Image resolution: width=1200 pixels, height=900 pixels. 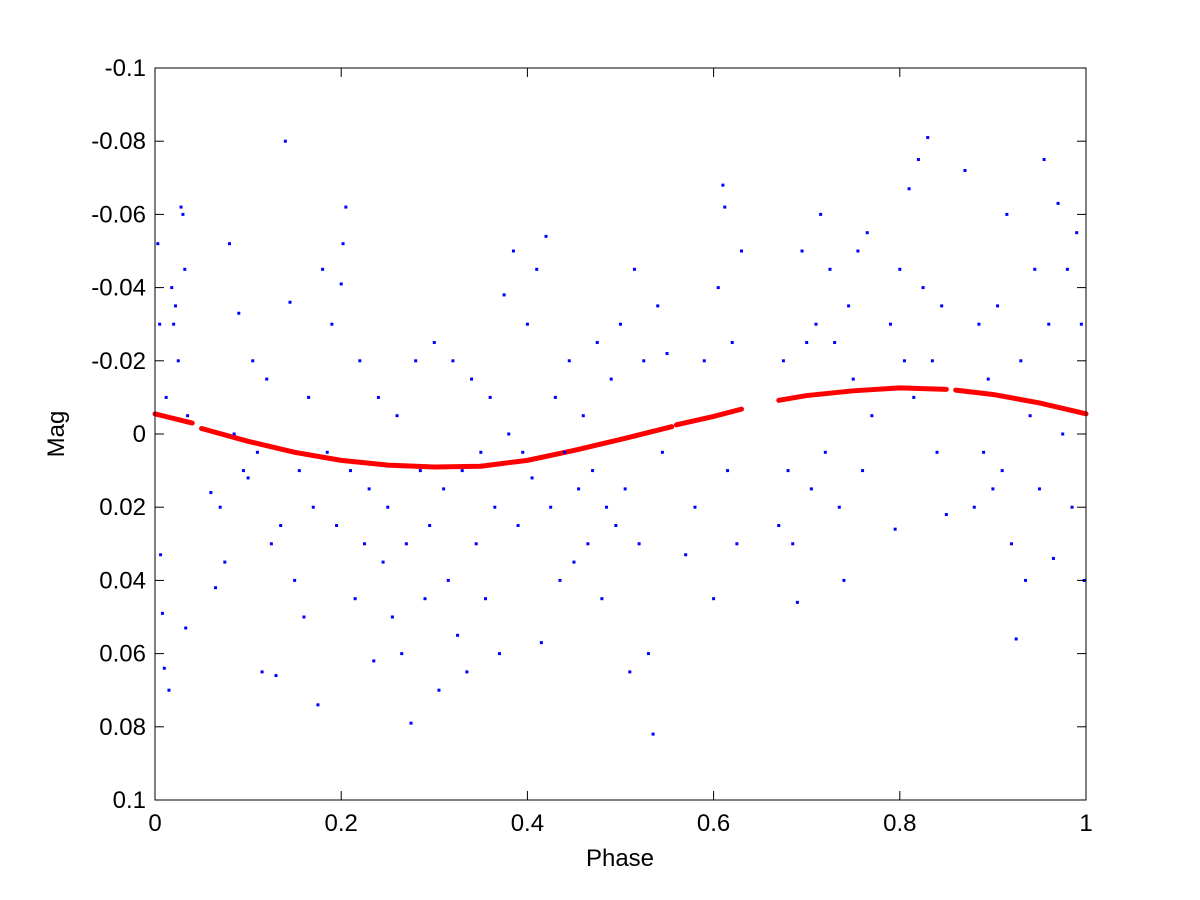 What do you see at coordinates (118, 214) in the screenshot?
I see `y-tick-label: -0.06` at bounding box center [118, 214].